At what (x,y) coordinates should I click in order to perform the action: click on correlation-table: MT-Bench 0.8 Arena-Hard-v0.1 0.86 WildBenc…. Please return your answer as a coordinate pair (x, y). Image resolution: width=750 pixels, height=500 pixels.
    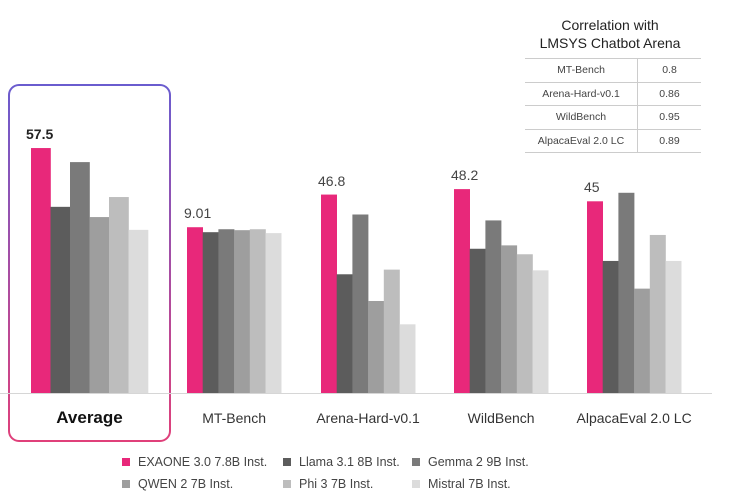
    Looking at the image, I should click on (613, 105).